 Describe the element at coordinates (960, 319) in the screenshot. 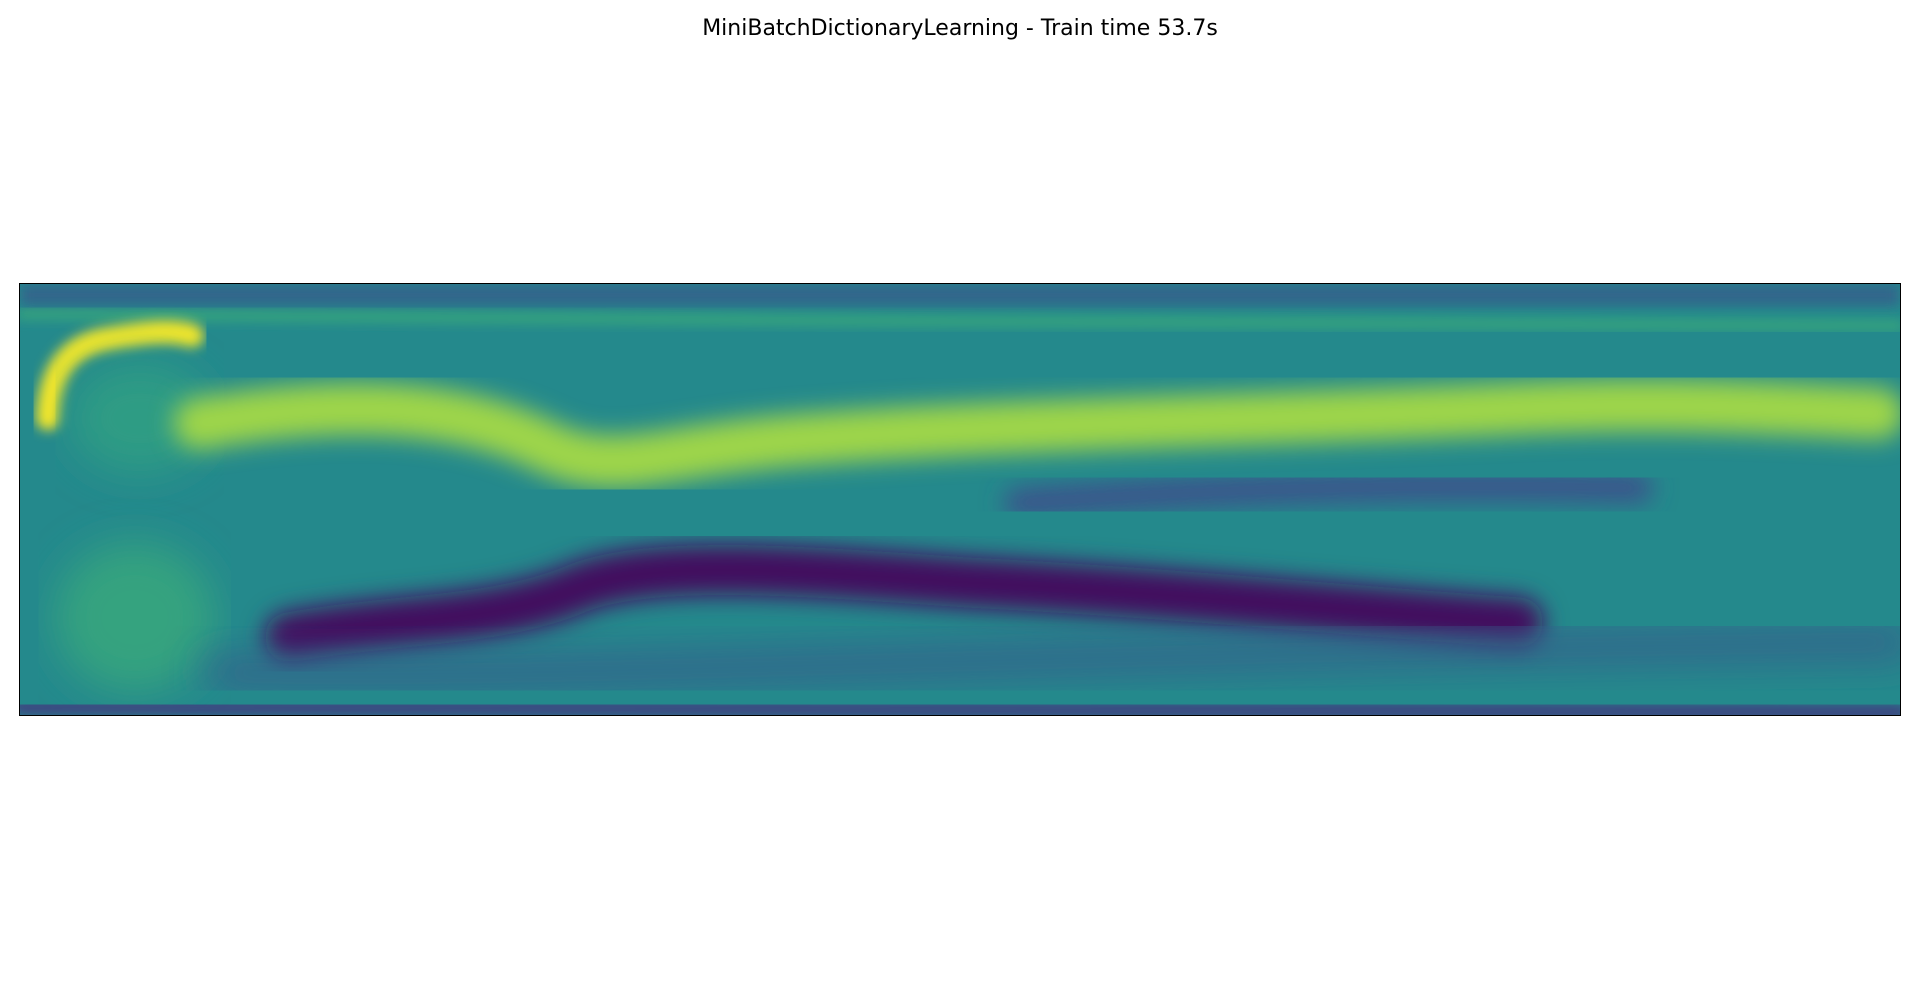

I see `heatmap-feature-upper-light-band` at that location.